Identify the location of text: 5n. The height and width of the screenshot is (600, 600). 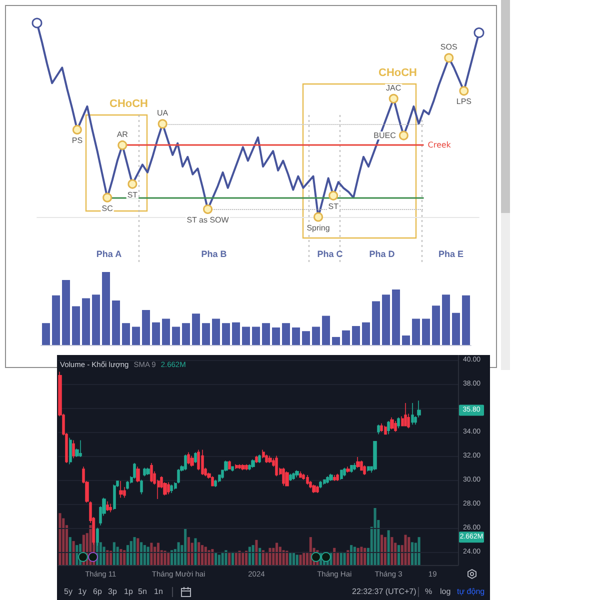
(142, 592).